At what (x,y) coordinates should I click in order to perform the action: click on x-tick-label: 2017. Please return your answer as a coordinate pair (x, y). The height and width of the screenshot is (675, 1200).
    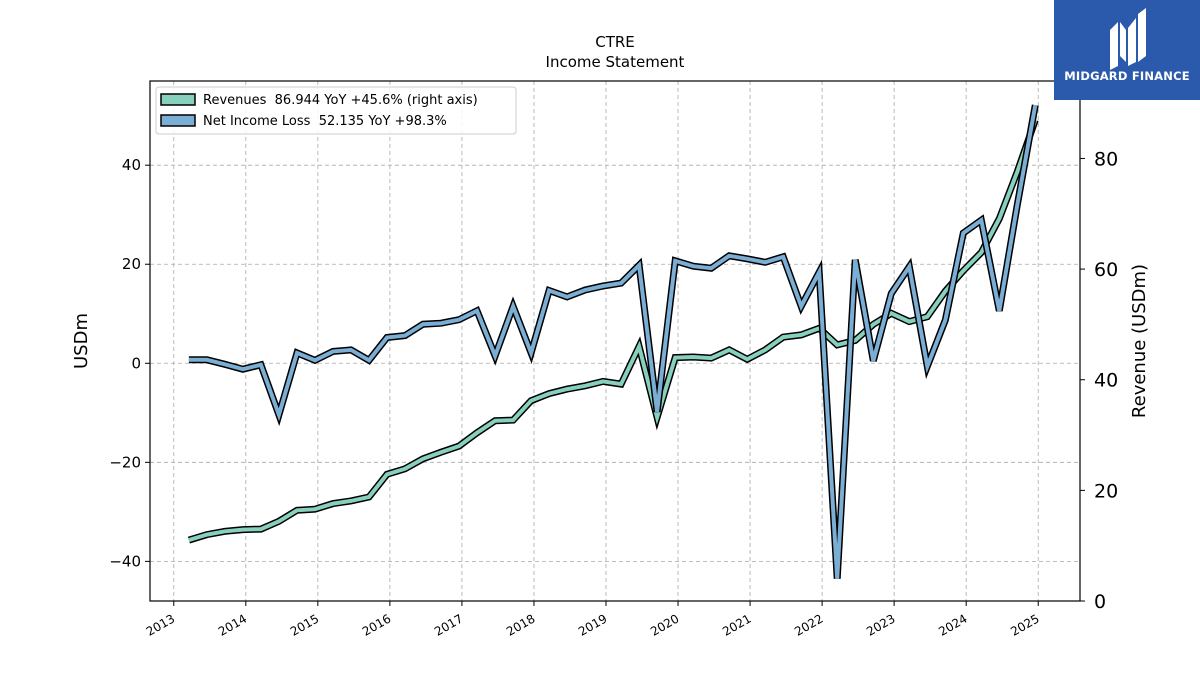
    Looking at the image, I should click on (448, 624).